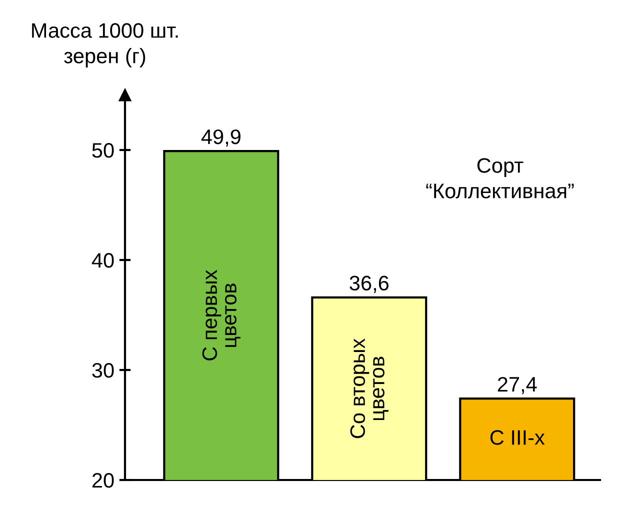 The image size is (640, 521). What do you see at coordinates (369, 284) in the screenshot?
I see `data-label: 36,6` at bounding box center [369, 284].